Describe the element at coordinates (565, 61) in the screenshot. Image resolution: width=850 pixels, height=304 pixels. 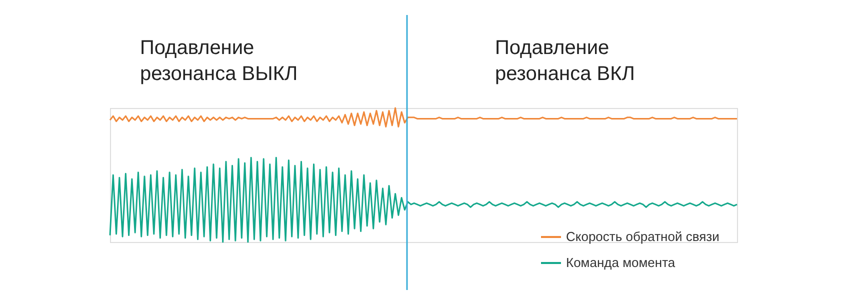
I see `text: Подавление резонанса ВКЛ` at that location.